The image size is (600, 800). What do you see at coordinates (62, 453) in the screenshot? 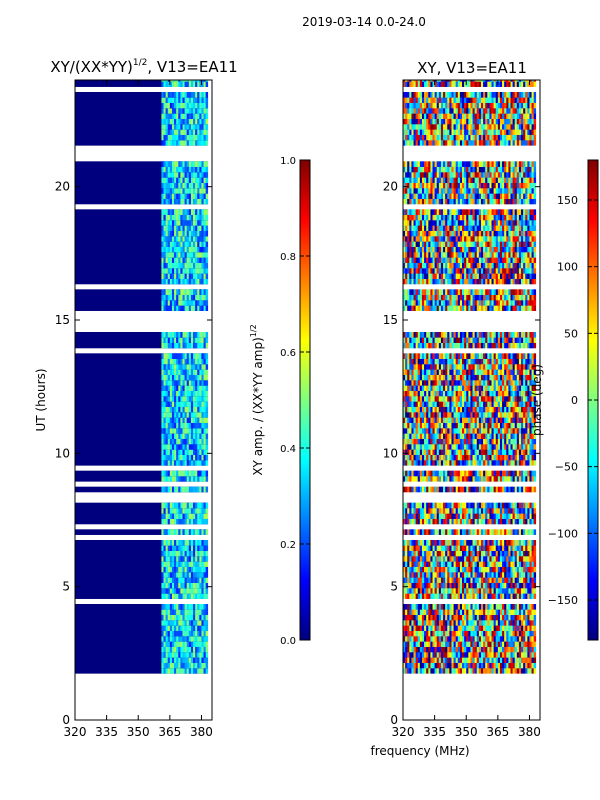
I see `y-tick-label: 10` at bounding box center [62, 453].